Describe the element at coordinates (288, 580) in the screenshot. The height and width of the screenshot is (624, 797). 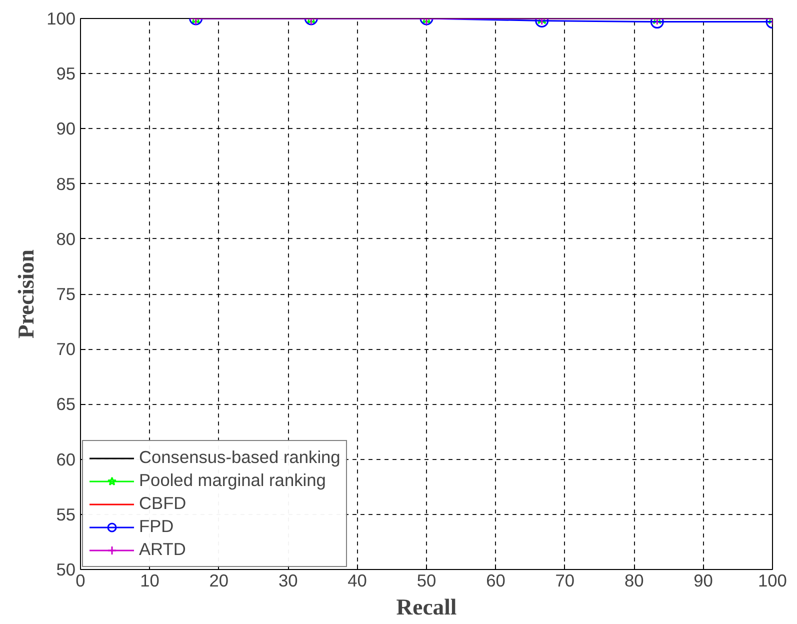
I see `x-tick-label: 30` at that location.